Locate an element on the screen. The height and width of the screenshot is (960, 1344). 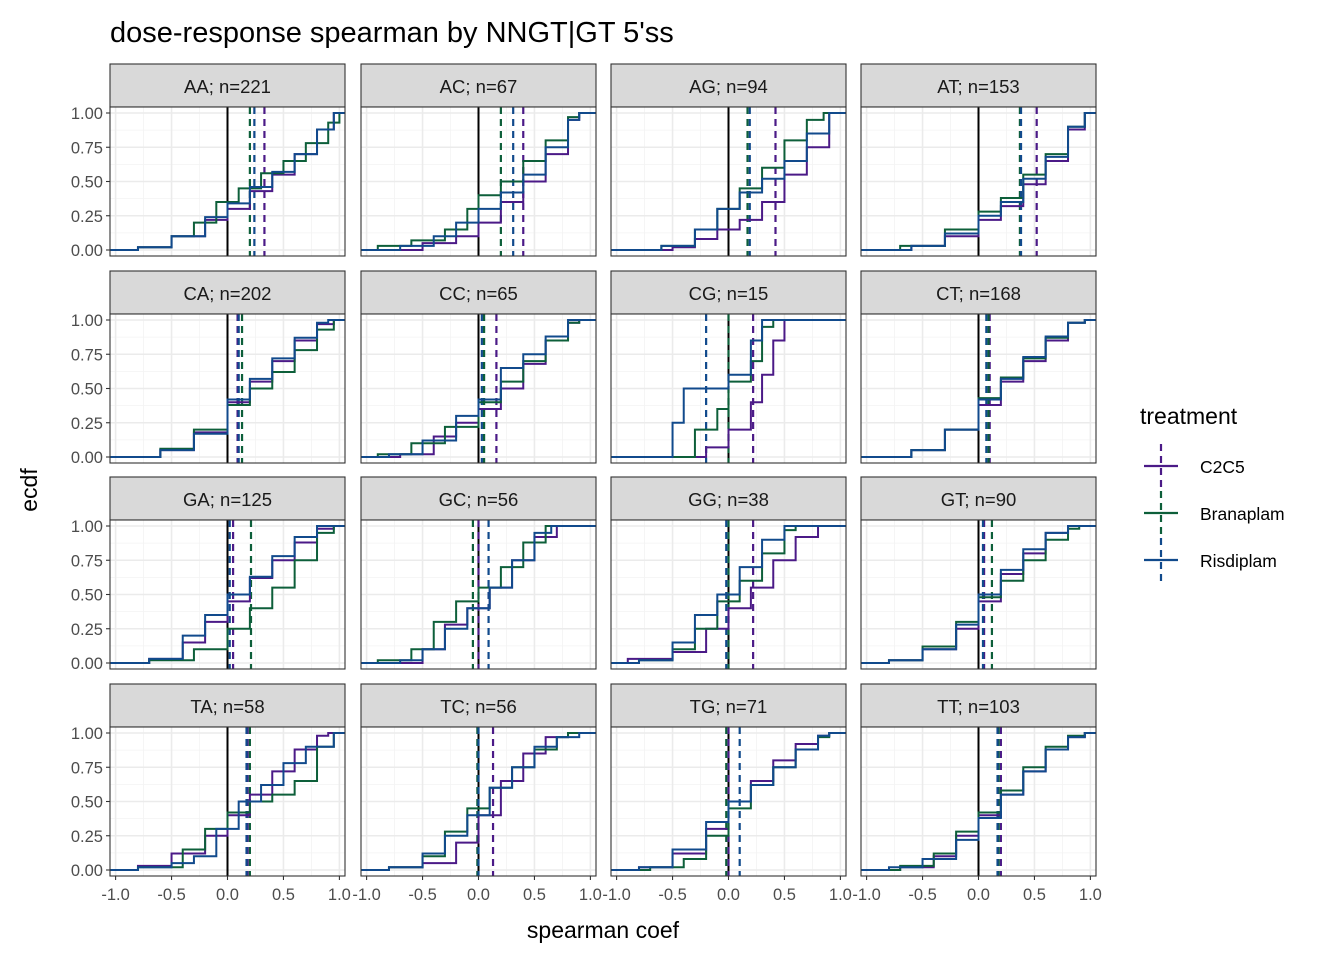
legend-item-branaplam: Branaplam is located at coordinates (1214, 513).